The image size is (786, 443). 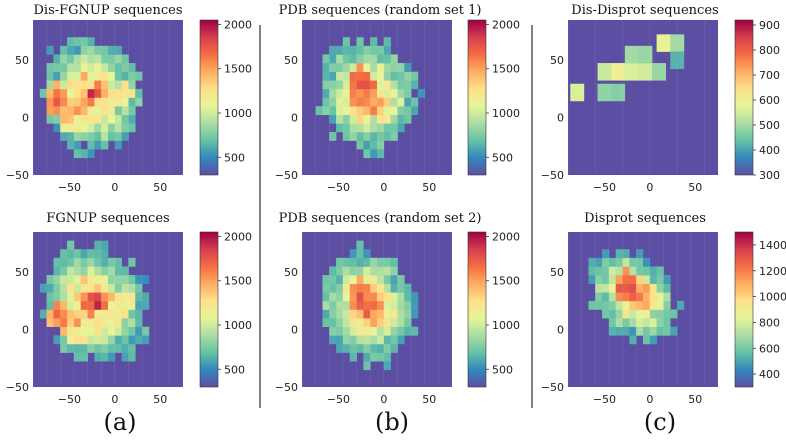 What do you see at coordinates (769, 50) in the screenshot?
I see `colorbar-tick-label: 800` at bounding box center [769, 50].